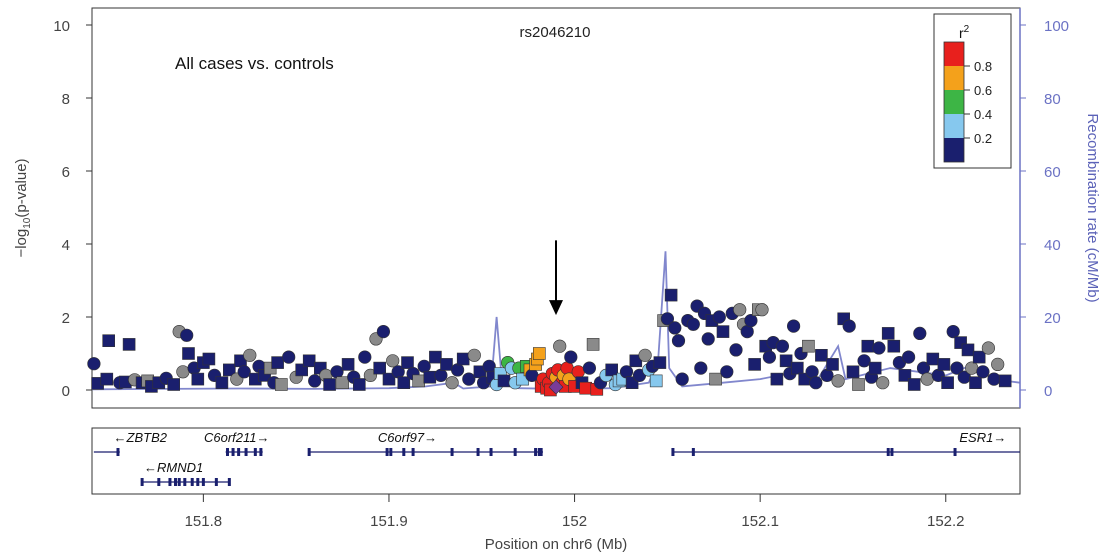  I want to click on y-tick-label-left: 2, so click(66, 318).